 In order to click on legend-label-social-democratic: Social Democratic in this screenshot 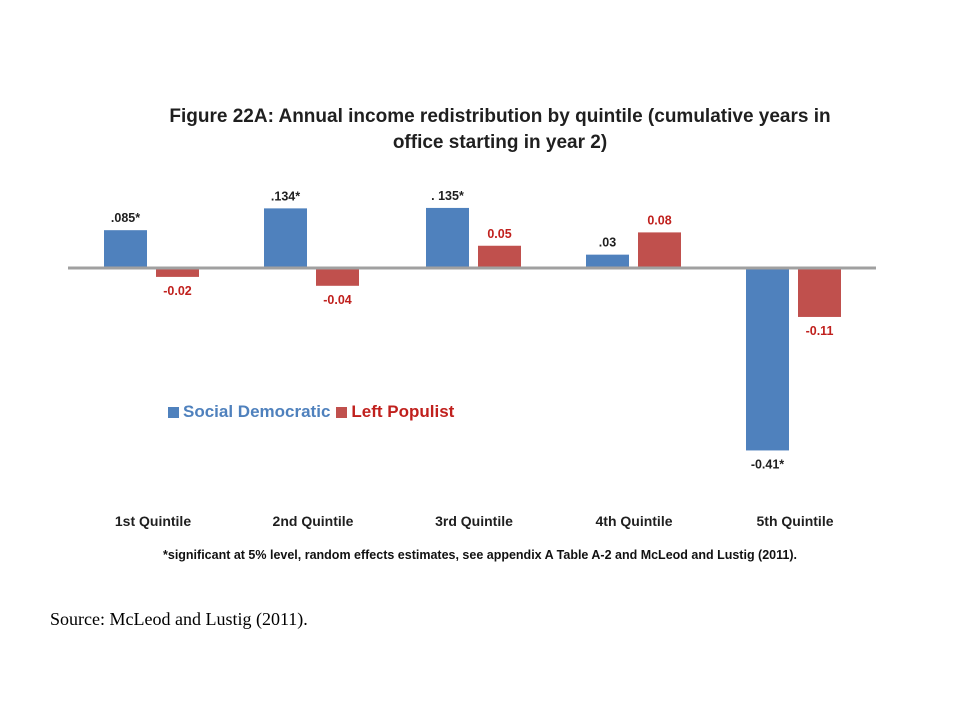, I will do `click(257, 411)`.